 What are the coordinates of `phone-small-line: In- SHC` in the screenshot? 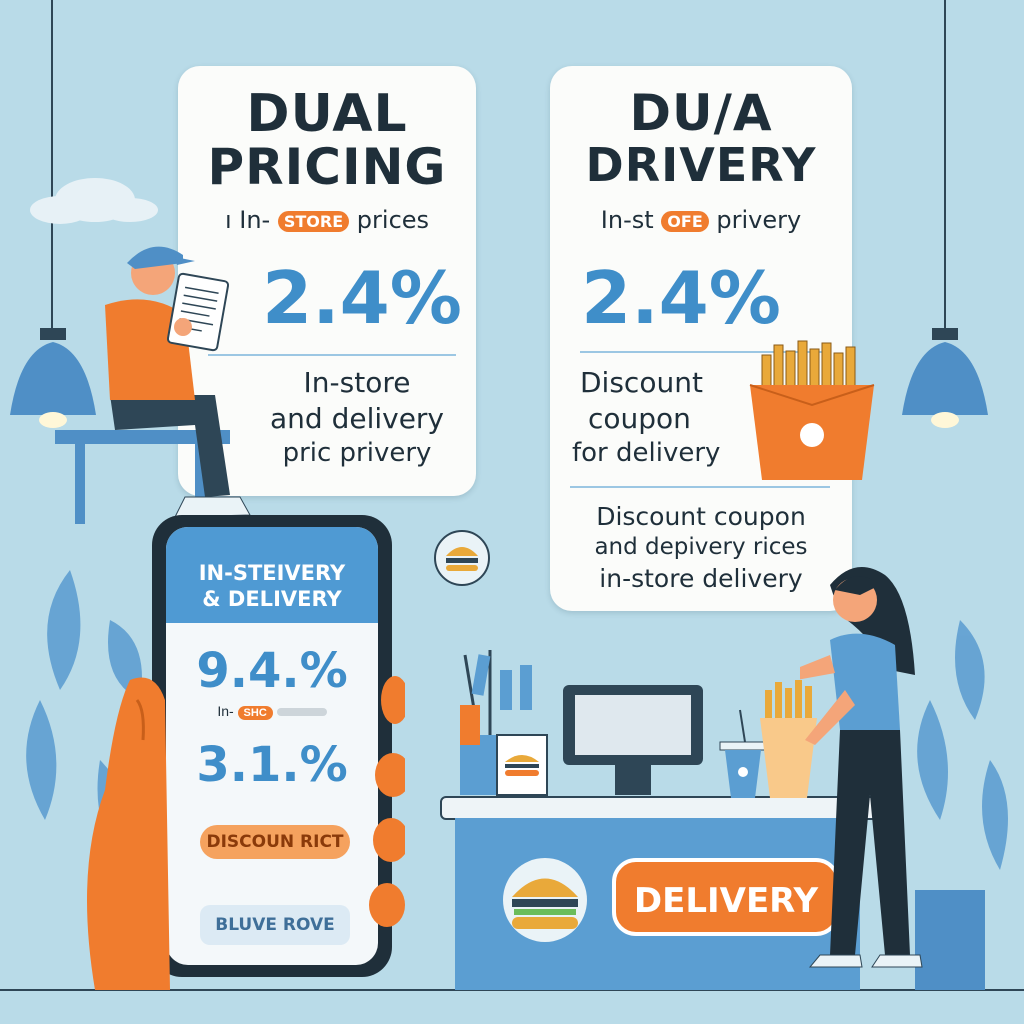 It's located at (272, 711).